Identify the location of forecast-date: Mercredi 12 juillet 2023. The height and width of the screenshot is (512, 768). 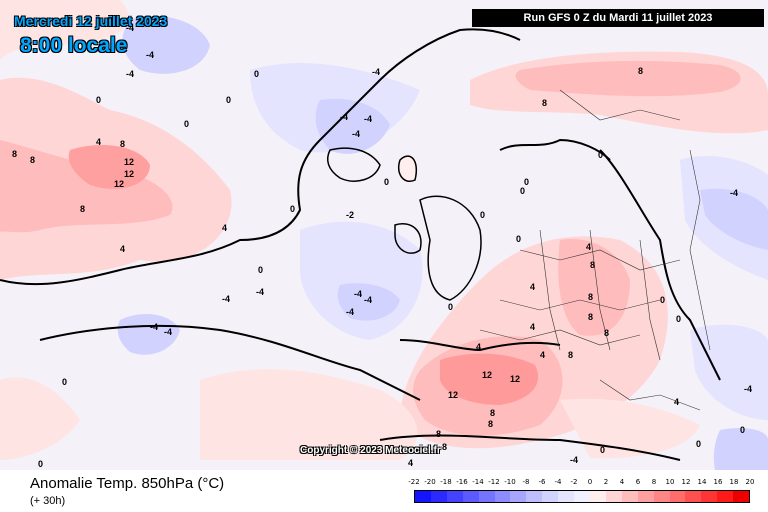
(91, 21).